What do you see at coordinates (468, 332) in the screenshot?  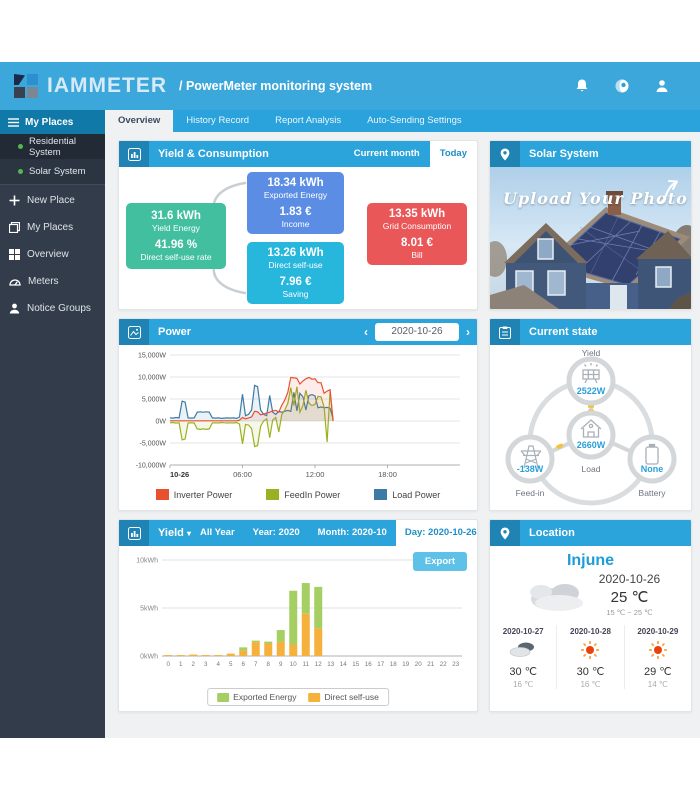 I see `next-day-button: ›` at bounding box center [468, 332].